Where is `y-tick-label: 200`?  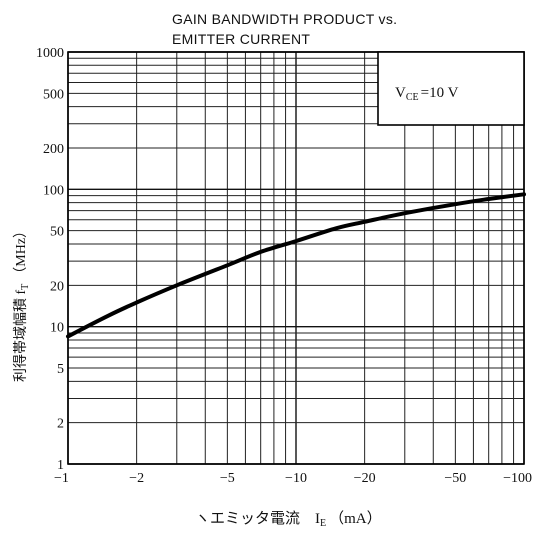 y-tick-label: 200 is located at coordinates (53, 149).